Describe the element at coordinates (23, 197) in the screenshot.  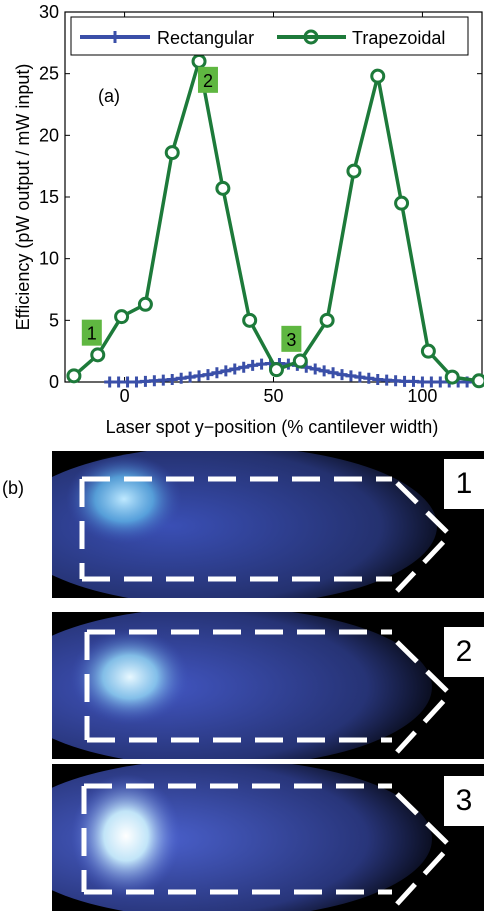
I see `y-axis-label: Efficiency (pW output / mW input)` at that location.